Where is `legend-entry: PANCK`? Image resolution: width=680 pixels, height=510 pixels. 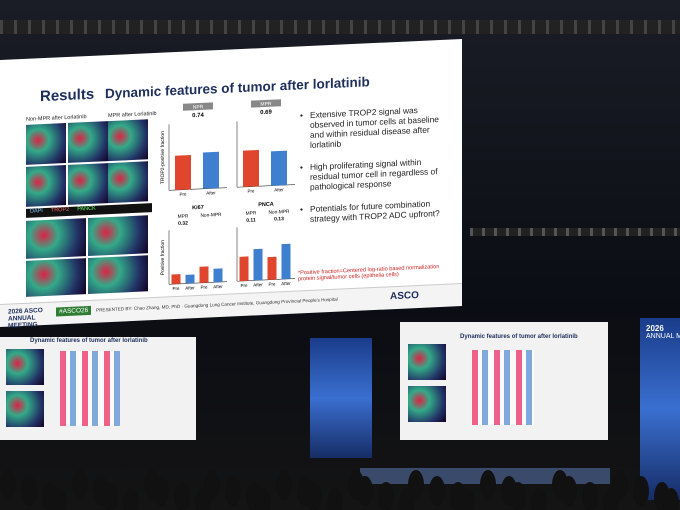
legend-entry: PANCK is located at coordinates (86, 209).